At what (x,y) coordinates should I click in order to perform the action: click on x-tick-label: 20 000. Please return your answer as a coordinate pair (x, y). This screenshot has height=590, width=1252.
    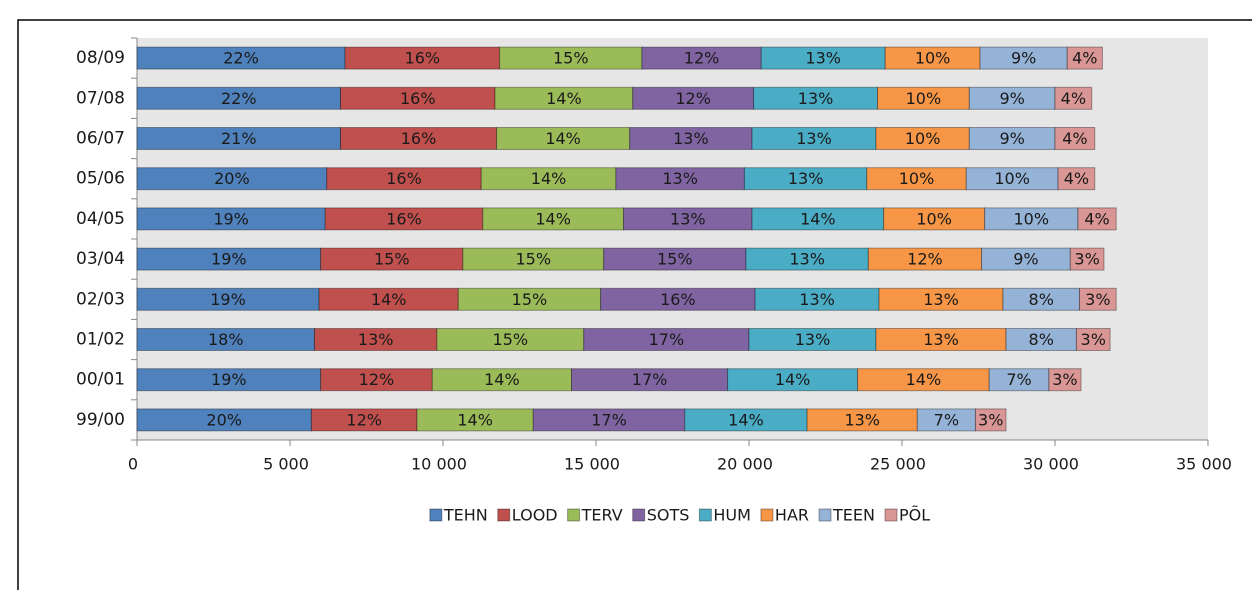
    Looking at the image, I should click on (745, 464).